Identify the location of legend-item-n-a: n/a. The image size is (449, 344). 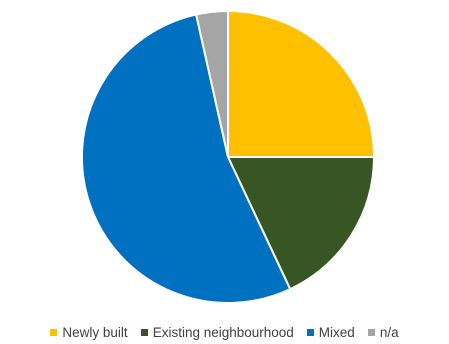
(383, 332).